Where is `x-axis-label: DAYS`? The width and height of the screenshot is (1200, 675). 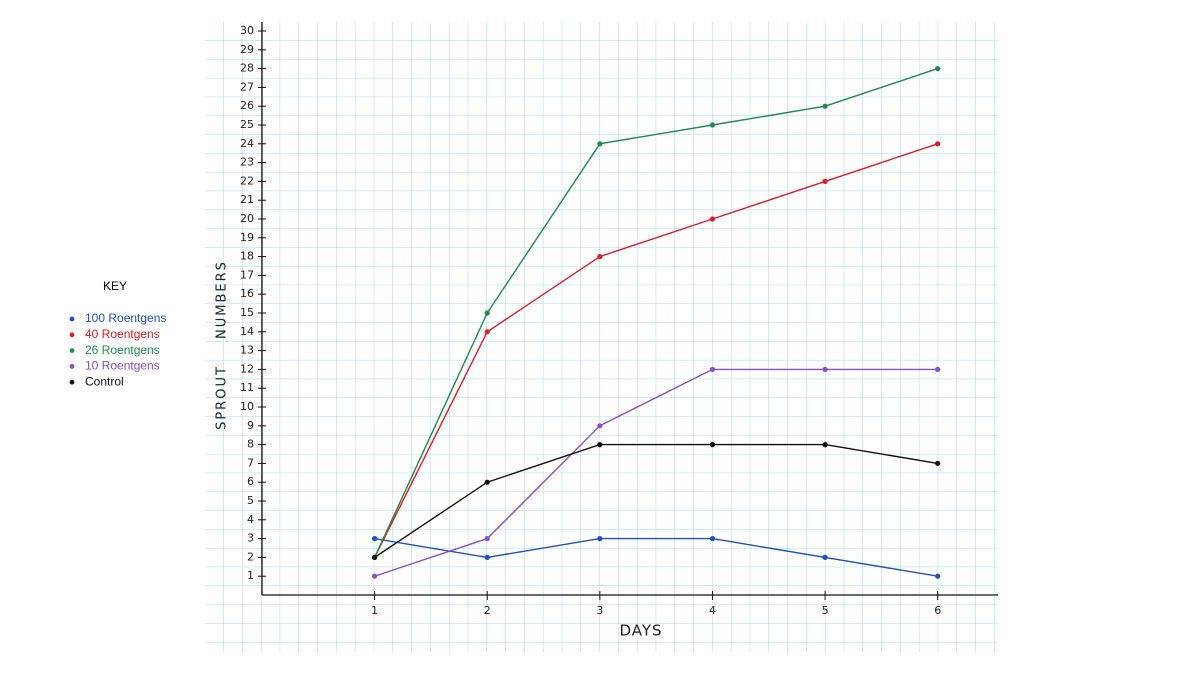 x-axis-label: DAYS is located at coordinates (640, 631).